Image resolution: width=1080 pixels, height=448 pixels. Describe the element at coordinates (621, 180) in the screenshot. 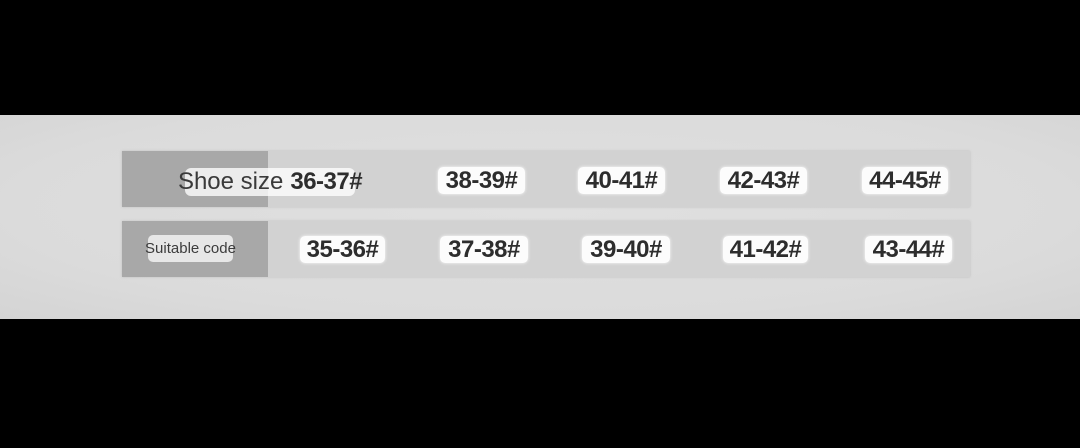

I see `size-value-badge: 40-41#` at that location.